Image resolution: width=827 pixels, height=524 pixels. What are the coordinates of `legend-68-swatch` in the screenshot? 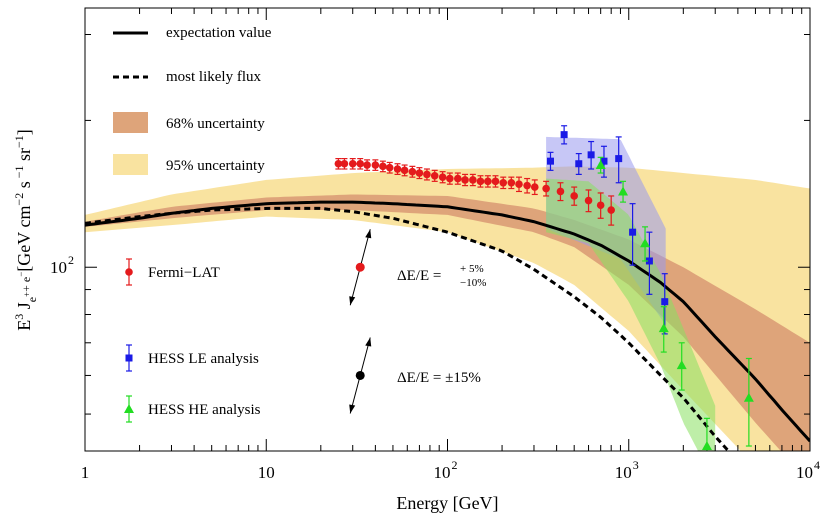 It's located at (130, 122).